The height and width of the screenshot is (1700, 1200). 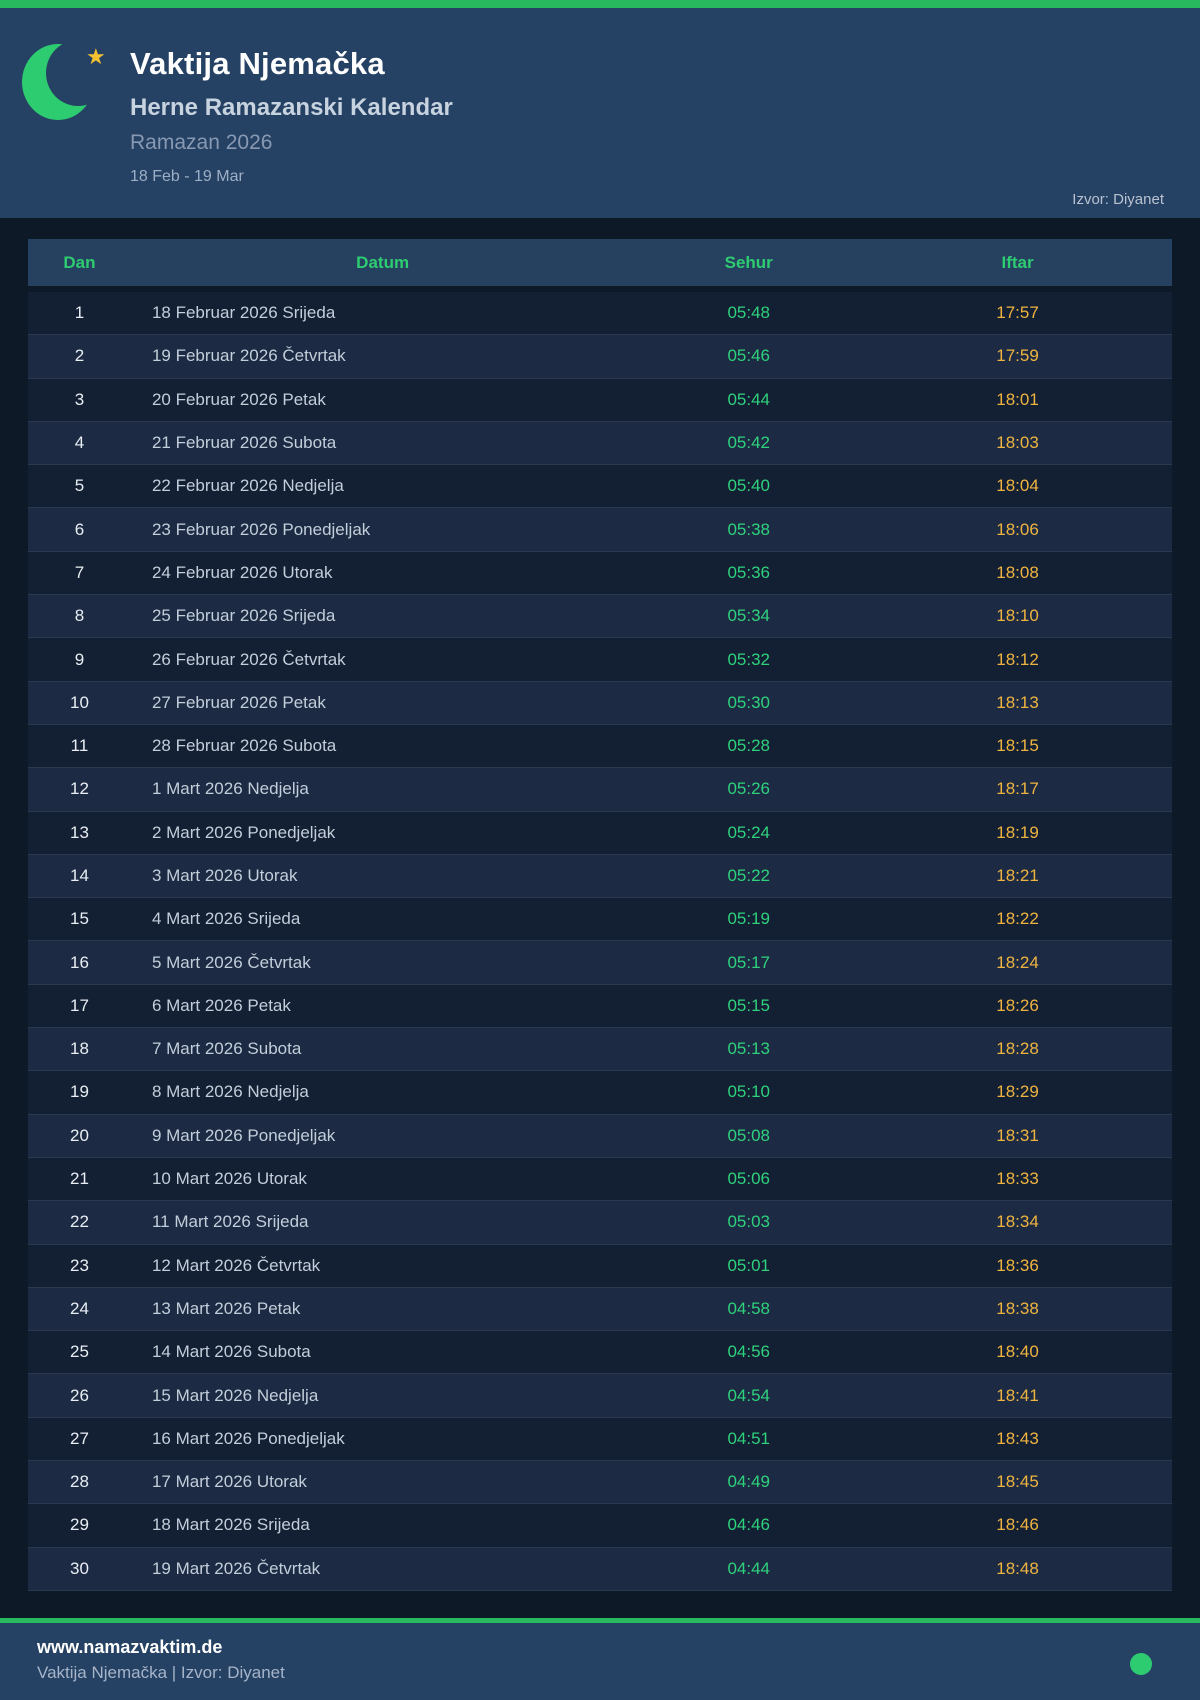 What do you see at coordinates (96, 56) in the screenshot?
I see `star-icon: ★` at bounding box center [96, 56].